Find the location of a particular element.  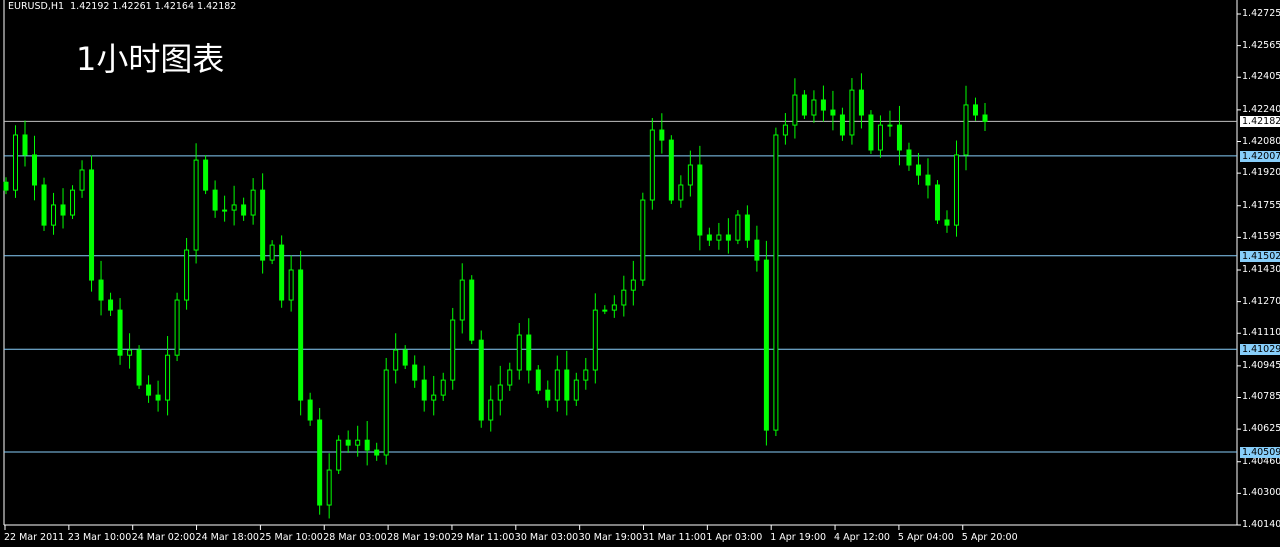

y-tick-label: 1.41110 is located at coordinates (1261, 333).